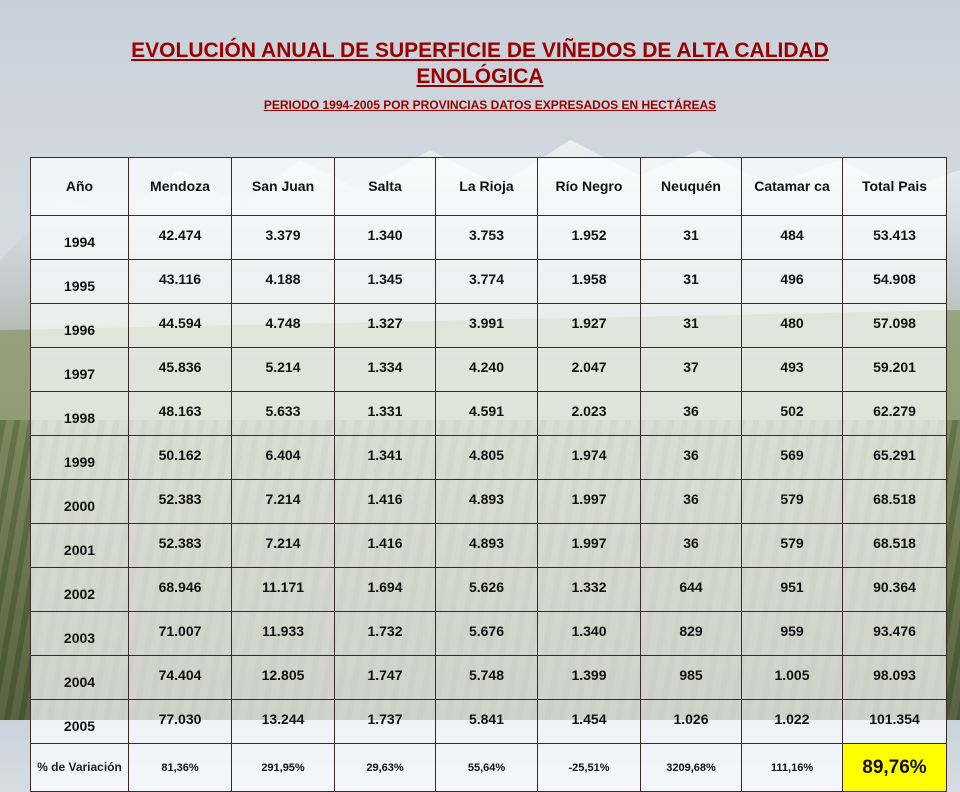 The image size is (960, 792). I want to click on value-cell: 2.023, so click(589, 413).